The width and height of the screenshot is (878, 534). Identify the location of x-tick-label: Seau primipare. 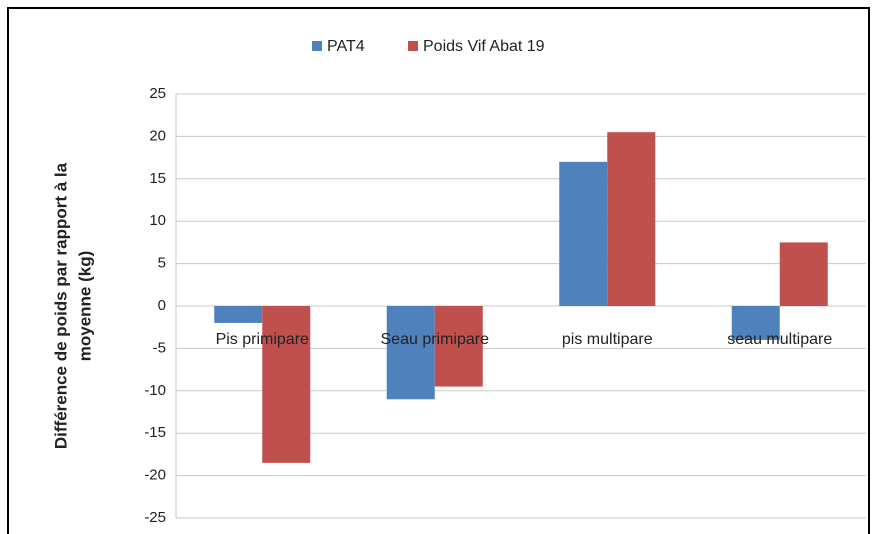
(435, 339).